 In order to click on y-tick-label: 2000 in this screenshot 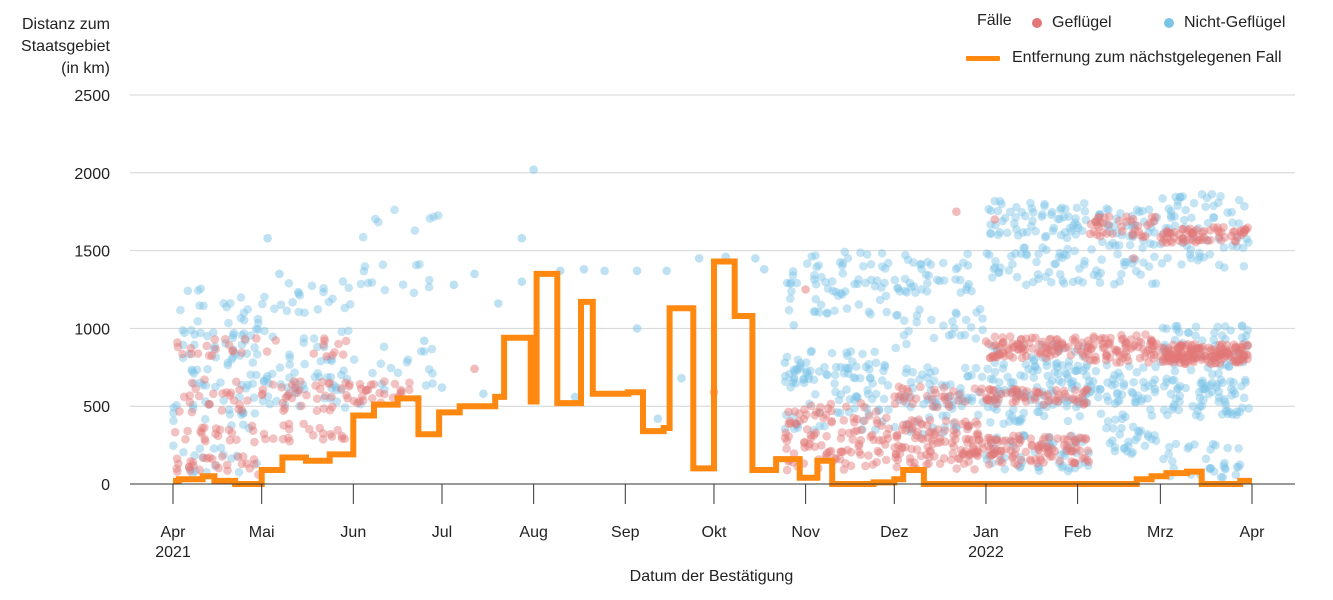, I will do `click(92, 174)`.